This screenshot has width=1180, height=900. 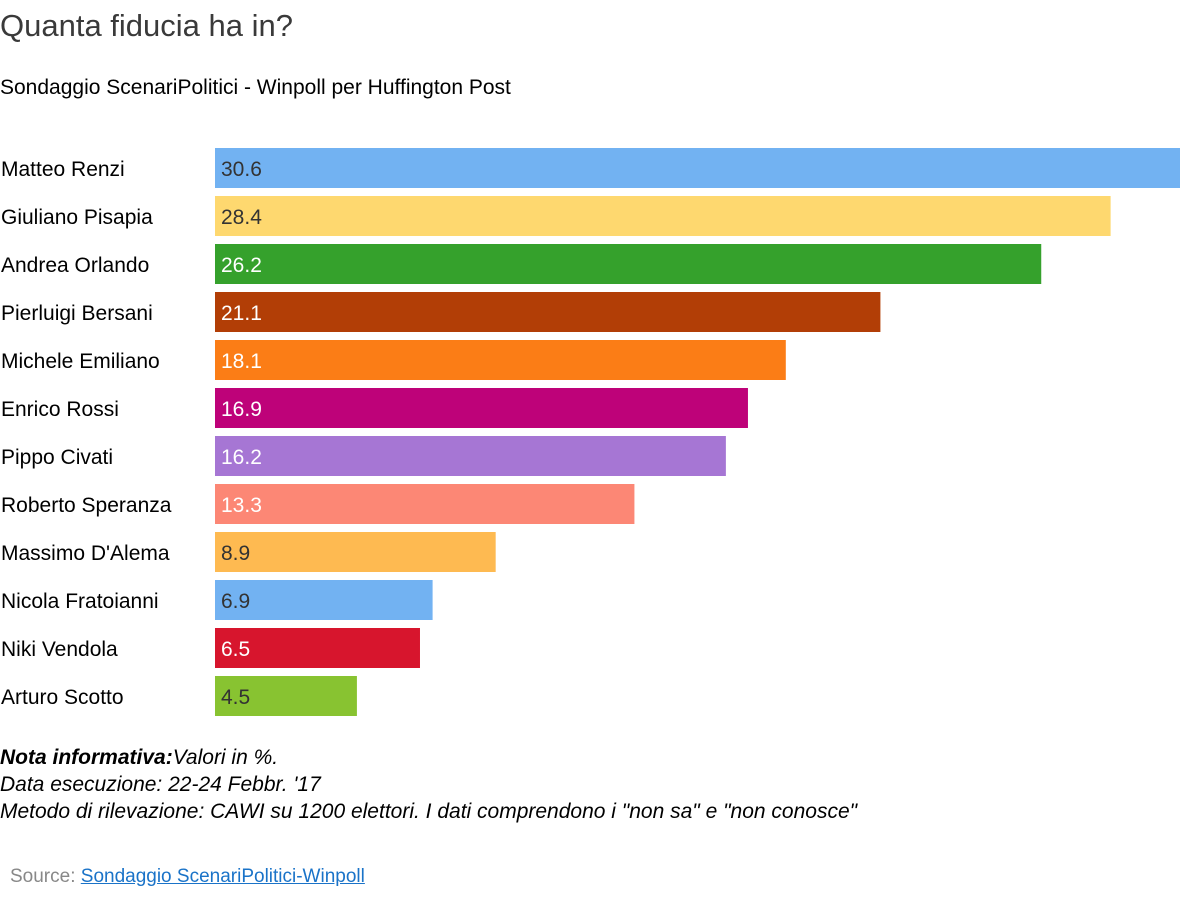 I want to click on bar-matteo-renzi, so click(x=697, y=168).